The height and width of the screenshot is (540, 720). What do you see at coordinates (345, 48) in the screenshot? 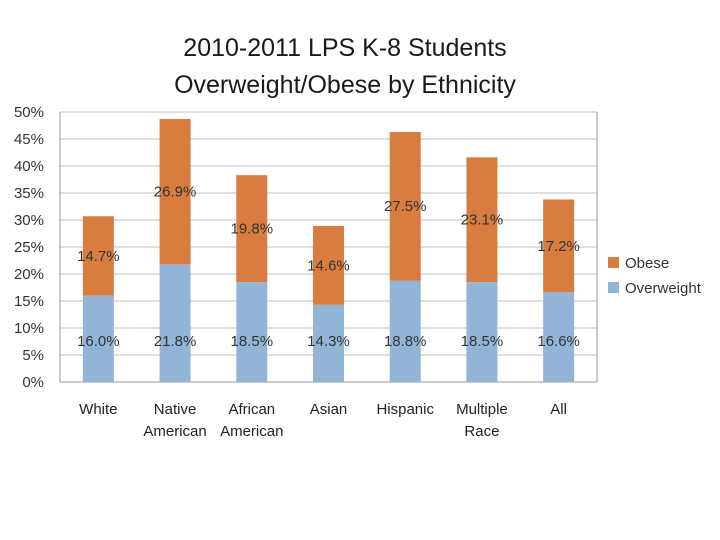
I see `chart-title-line-1: 2010-2011 LPS K-8 Students` at bounding box center [345, 48].